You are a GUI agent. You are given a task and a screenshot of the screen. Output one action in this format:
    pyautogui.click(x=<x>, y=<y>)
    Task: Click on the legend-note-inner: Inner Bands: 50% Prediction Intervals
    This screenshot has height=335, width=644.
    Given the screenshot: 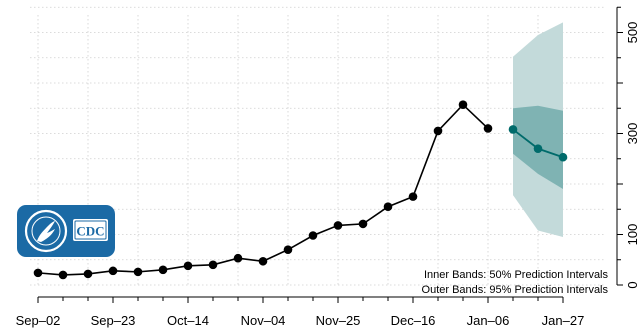 What is the action you would take?
    pyautogui.click(x=516, y=275)
    